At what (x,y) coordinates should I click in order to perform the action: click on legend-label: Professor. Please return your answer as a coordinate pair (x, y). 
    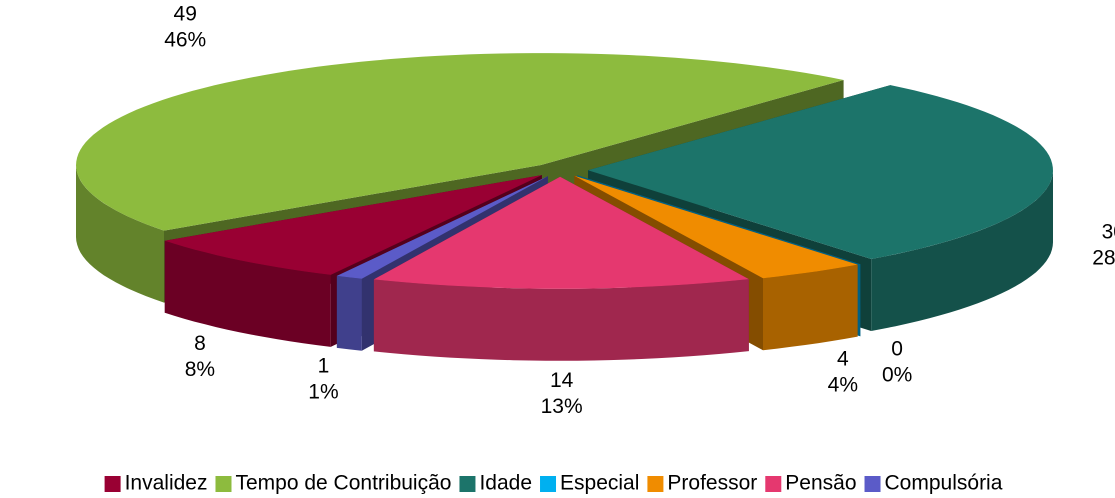
    Looking at the image, I should click on (712, 483).